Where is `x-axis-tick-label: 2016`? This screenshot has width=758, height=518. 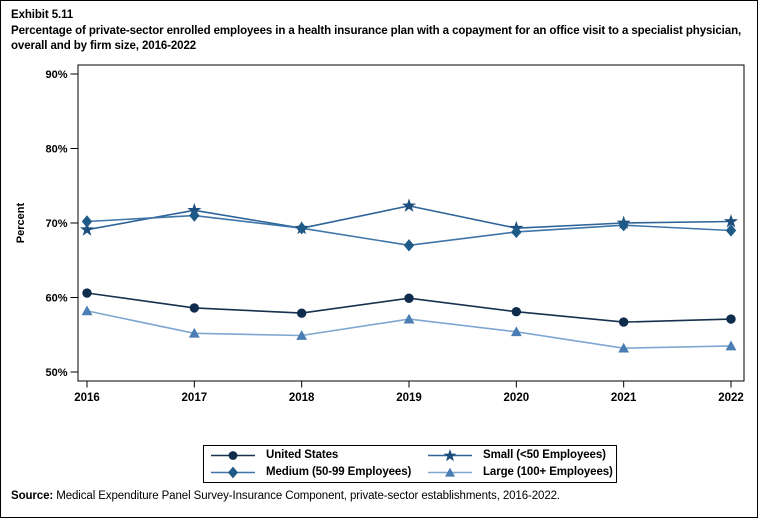 x-axis-tick-label: 2016 is located at coordinates (87, 398).